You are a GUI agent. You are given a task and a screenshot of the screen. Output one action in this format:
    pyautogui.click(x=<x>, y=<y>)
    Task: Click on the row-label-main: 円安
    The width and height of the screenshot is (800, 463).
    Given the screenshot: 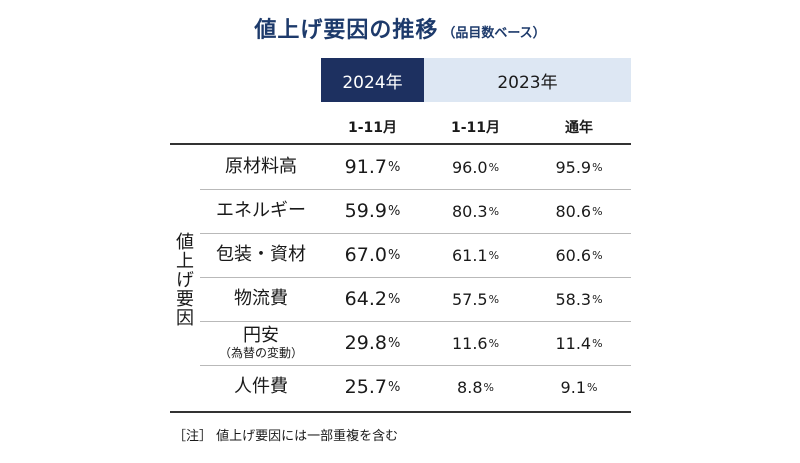 What is the action you would take?
    pyautogui.click(x=261, y=335)
    